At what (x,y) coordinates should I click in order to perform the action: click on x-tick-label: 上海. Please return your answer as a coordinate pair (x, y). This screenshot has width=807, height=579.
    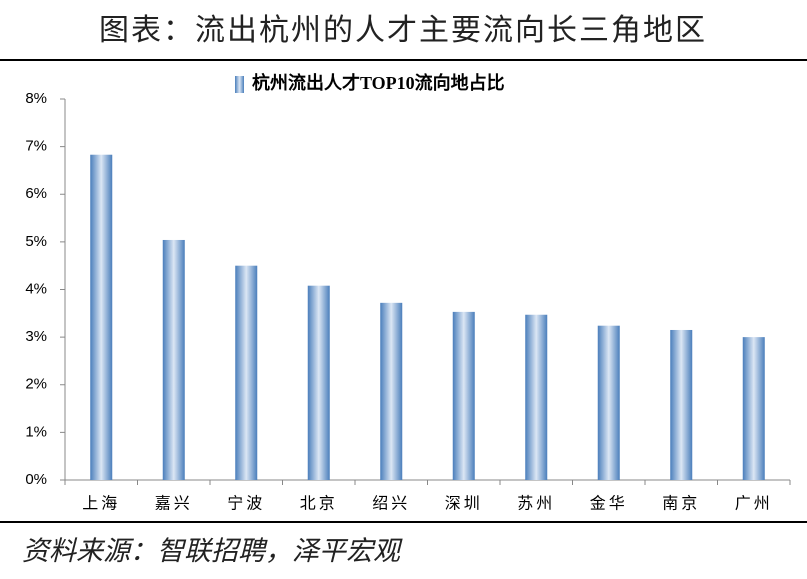
    Looking at the image, I should click on (101, 504).